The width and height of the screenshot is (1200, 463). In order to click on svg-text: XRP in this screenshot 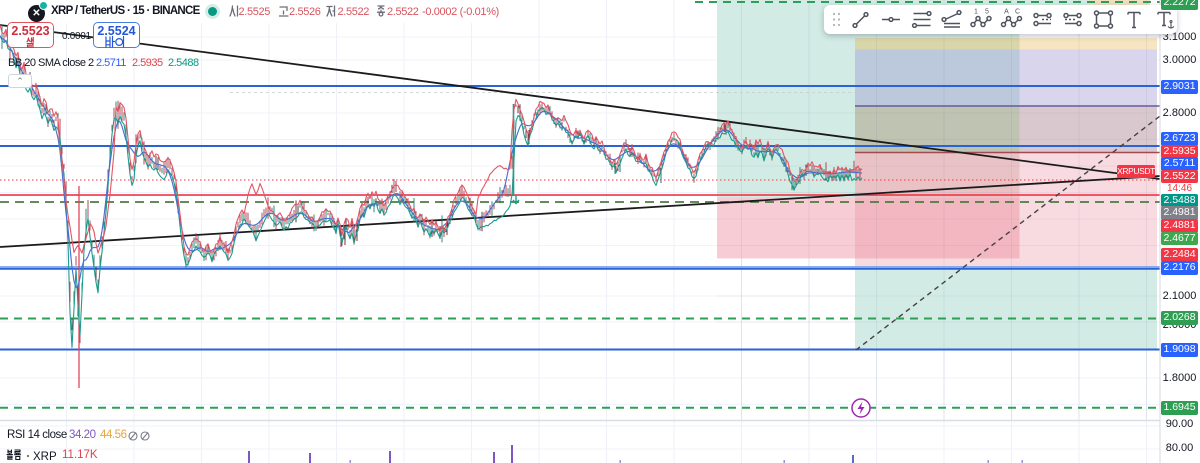, I will do `click(45, 457)`.